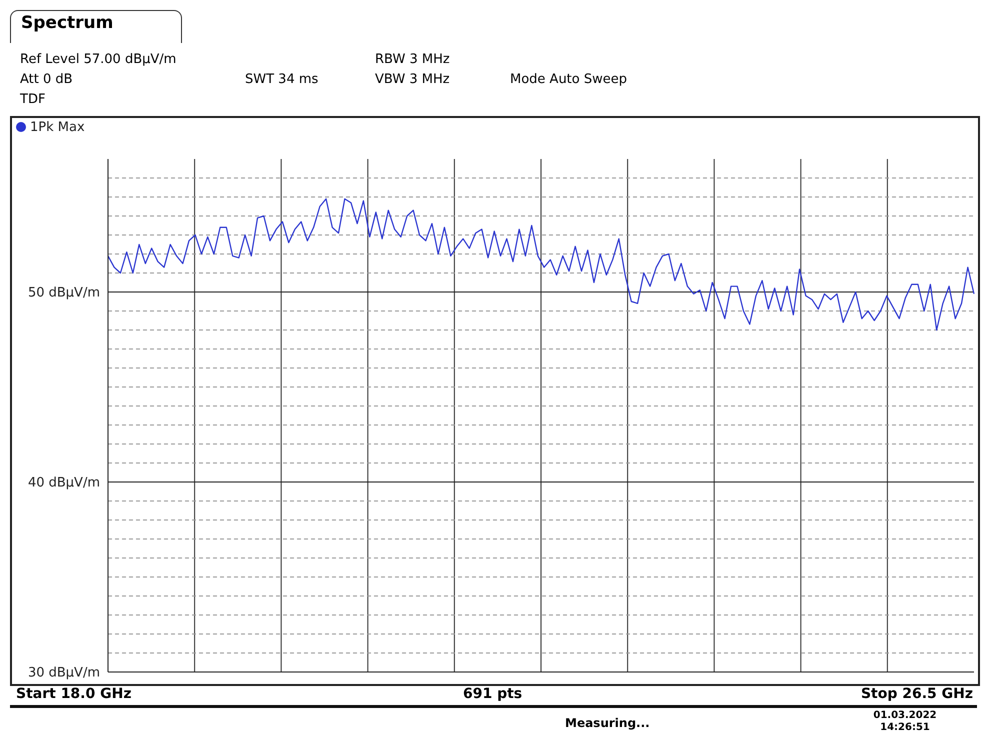  I want to click on text: 691 pts, so click(492, 694).